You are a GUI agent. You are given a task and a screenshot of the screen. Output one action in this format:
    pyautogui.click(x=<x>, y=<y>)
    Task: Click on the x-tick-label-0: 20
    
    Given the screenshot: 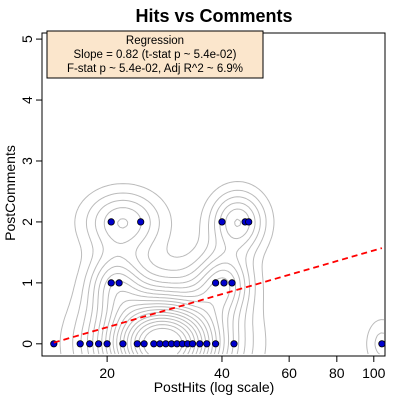 What is the action you would take?
    pyautogui.click(x=107, y=373)
    